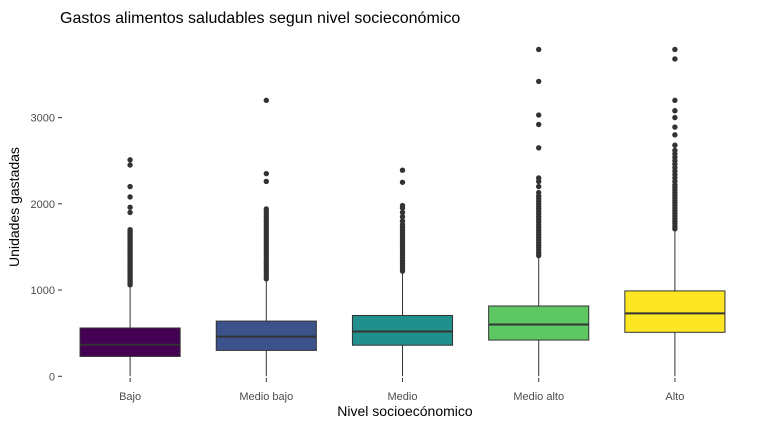 This screenshot has width=757, height=428. Describe the element at coordinates (46, 248) in the screenshot. I see `y-axis: 0 1000 2000 3000` at that location.